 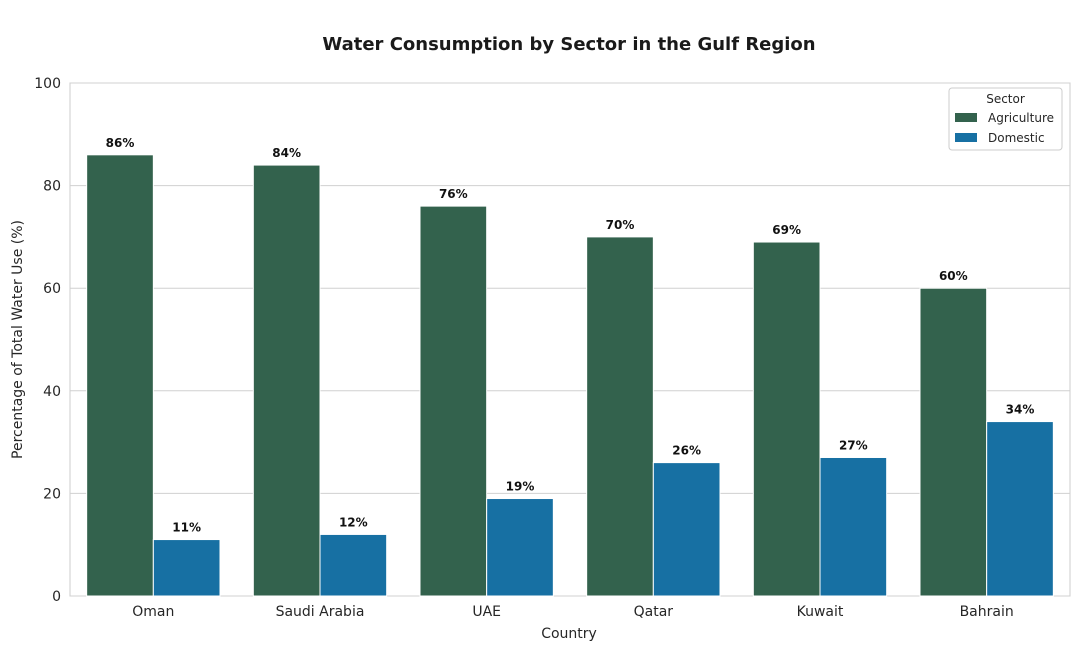 I want to click on data-label: 60%, so click(x=953, y=276).